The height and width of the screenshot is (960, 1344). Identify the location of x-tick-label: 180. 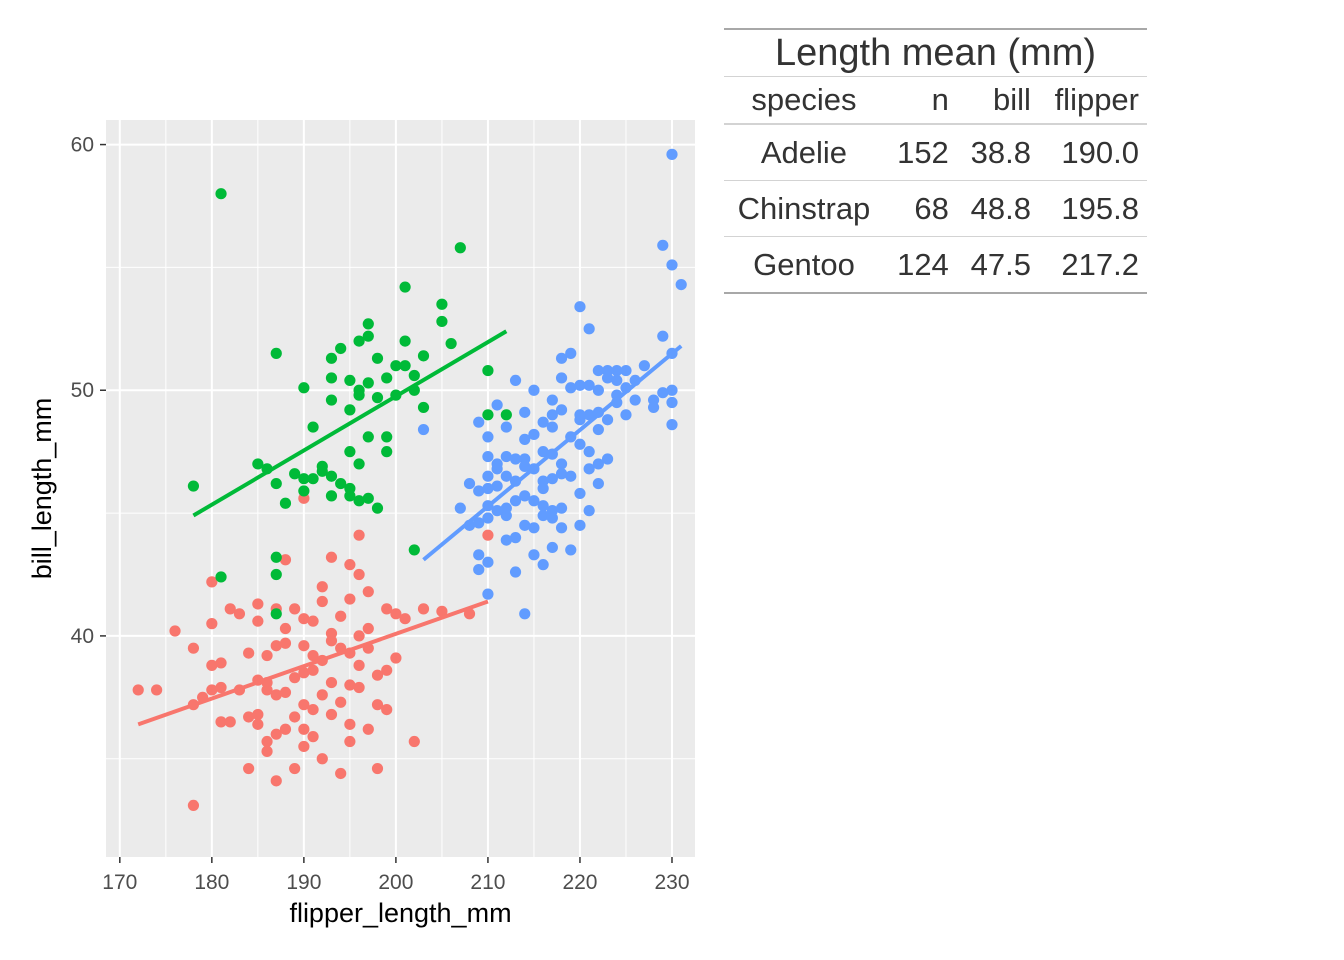
(211, 882).